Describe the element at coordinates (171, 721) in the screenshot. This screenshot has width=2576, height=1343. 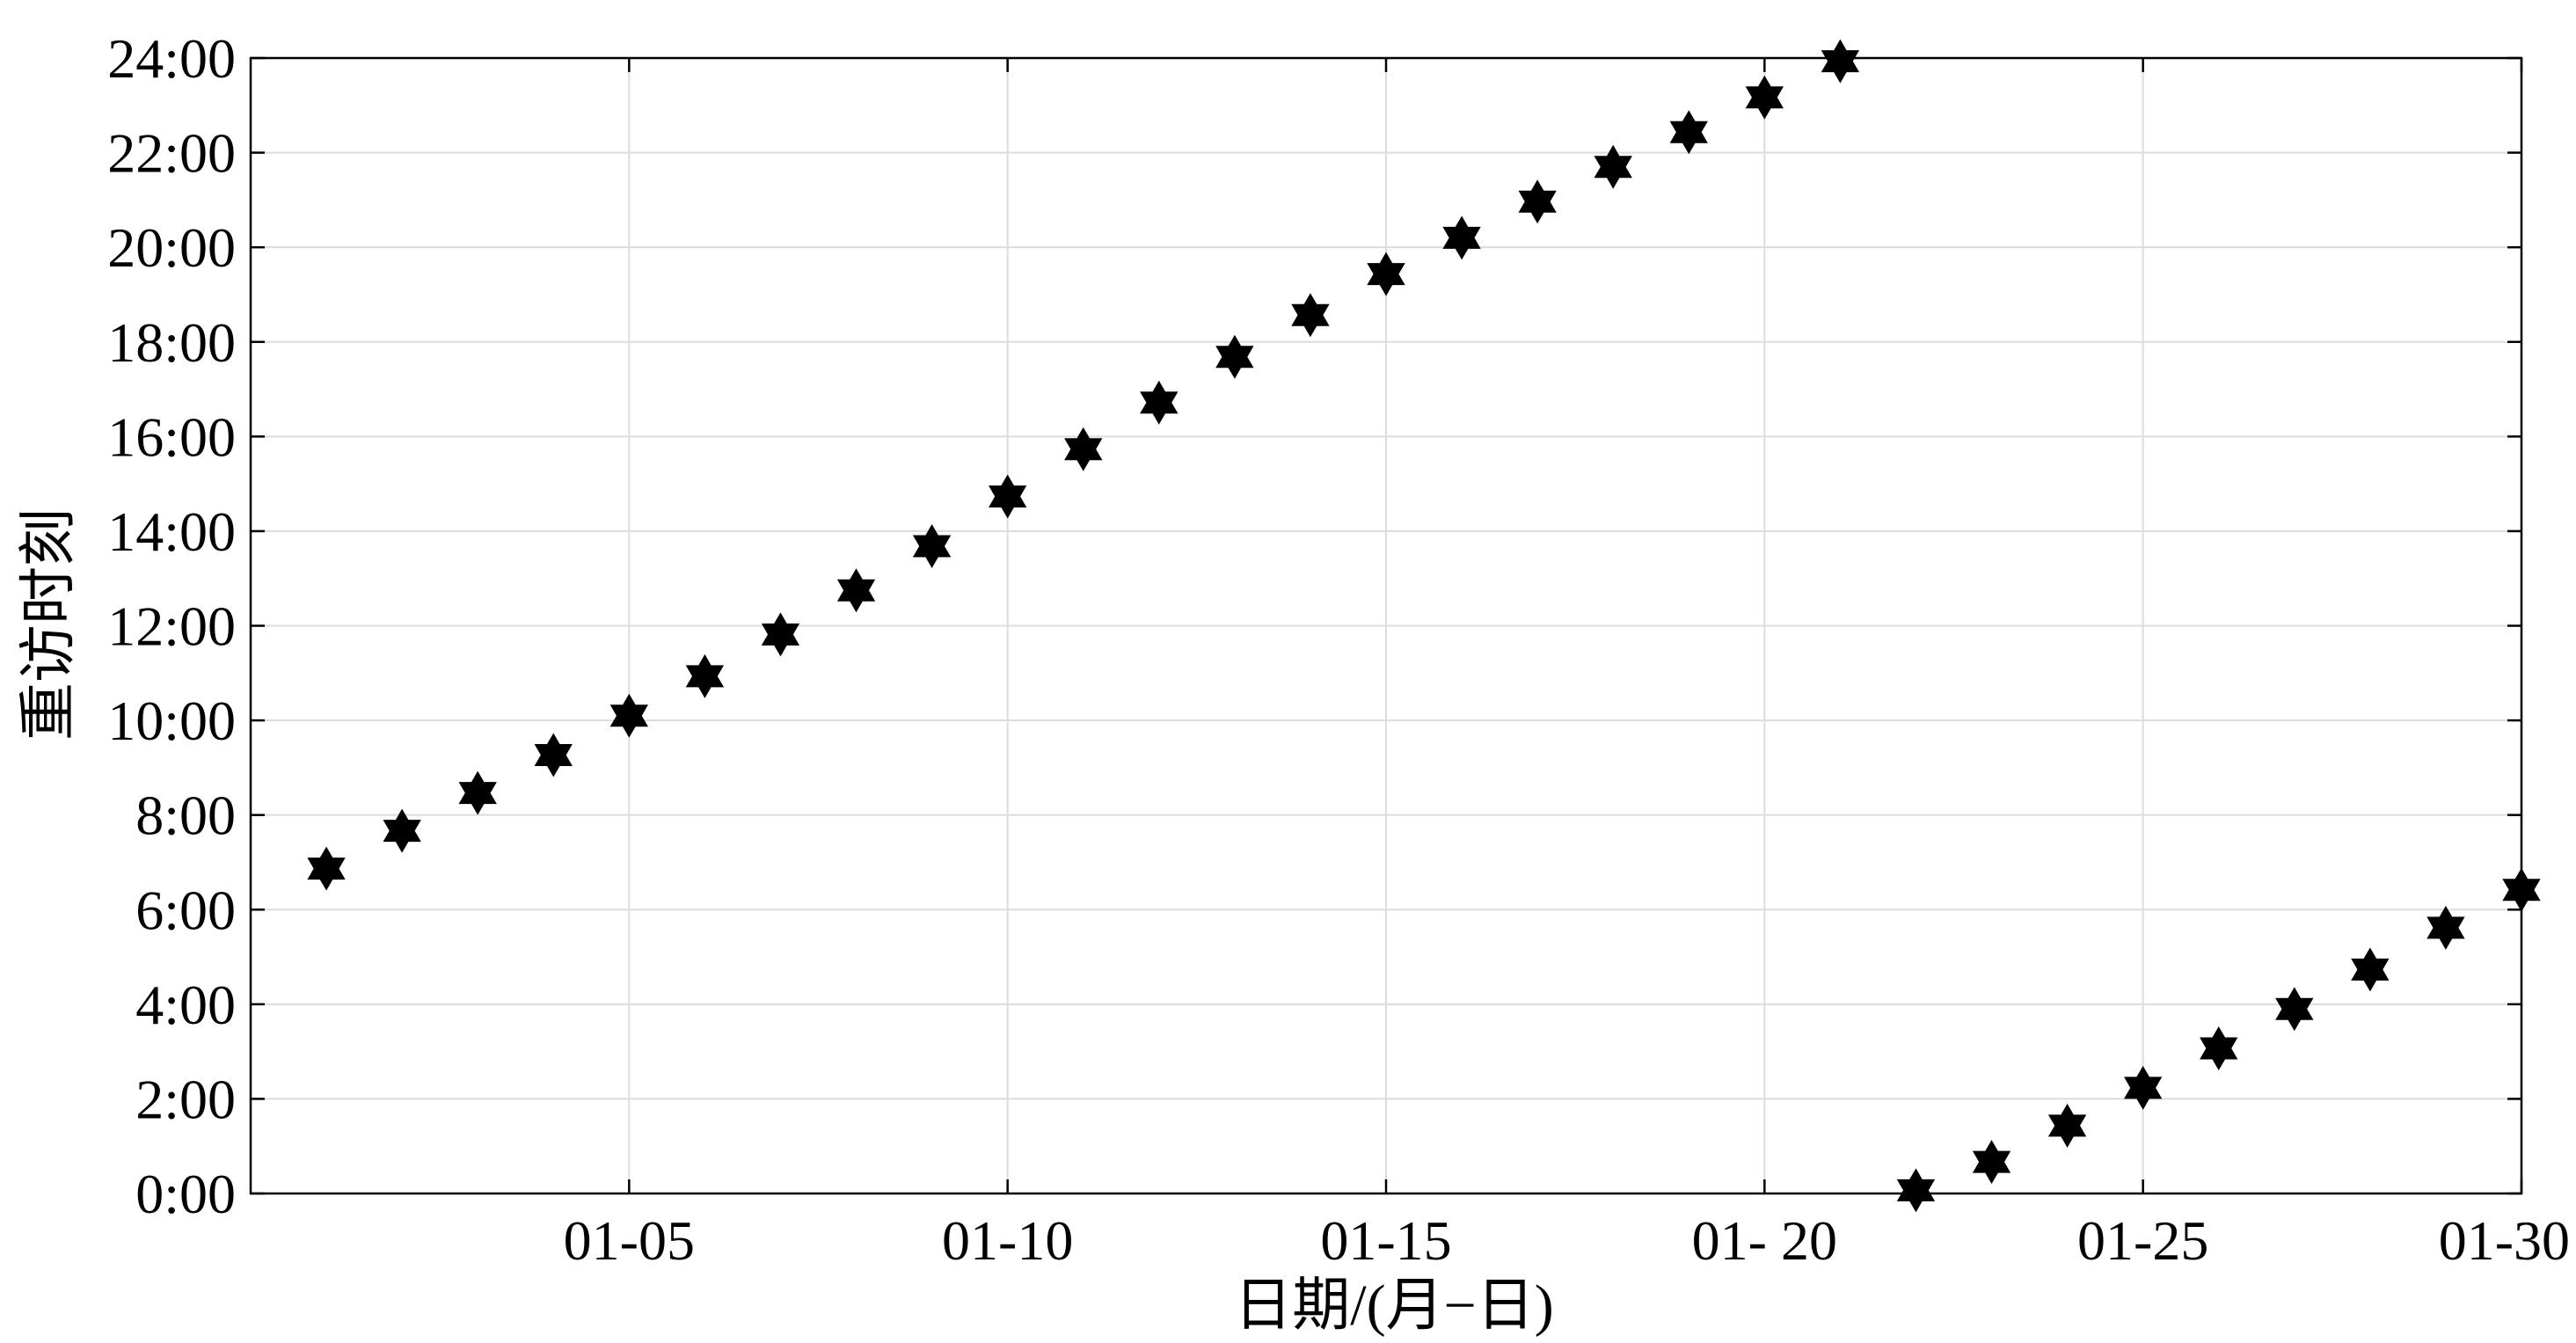
I see `y-tick-label: 10:00` at that location.